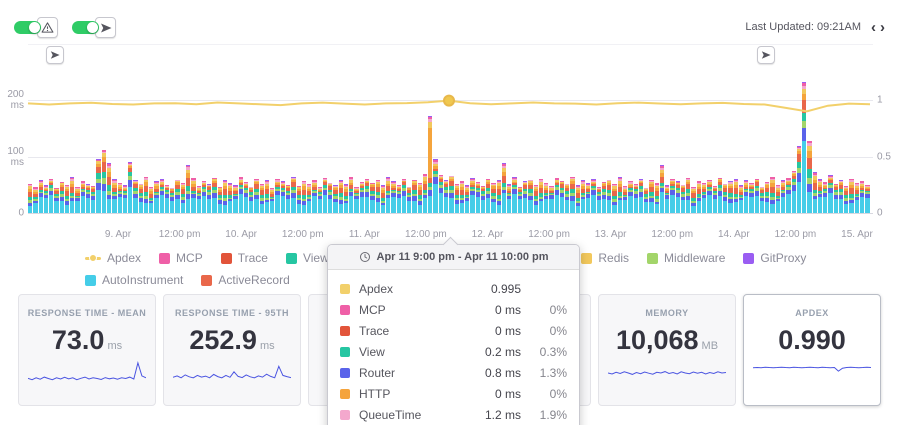 Image resolution: width=901 pixels, height=425 pixels. Describe the element at coordinates (181, 258) in the screenshot. I see `legend-item-mcp: MCP` at that location.